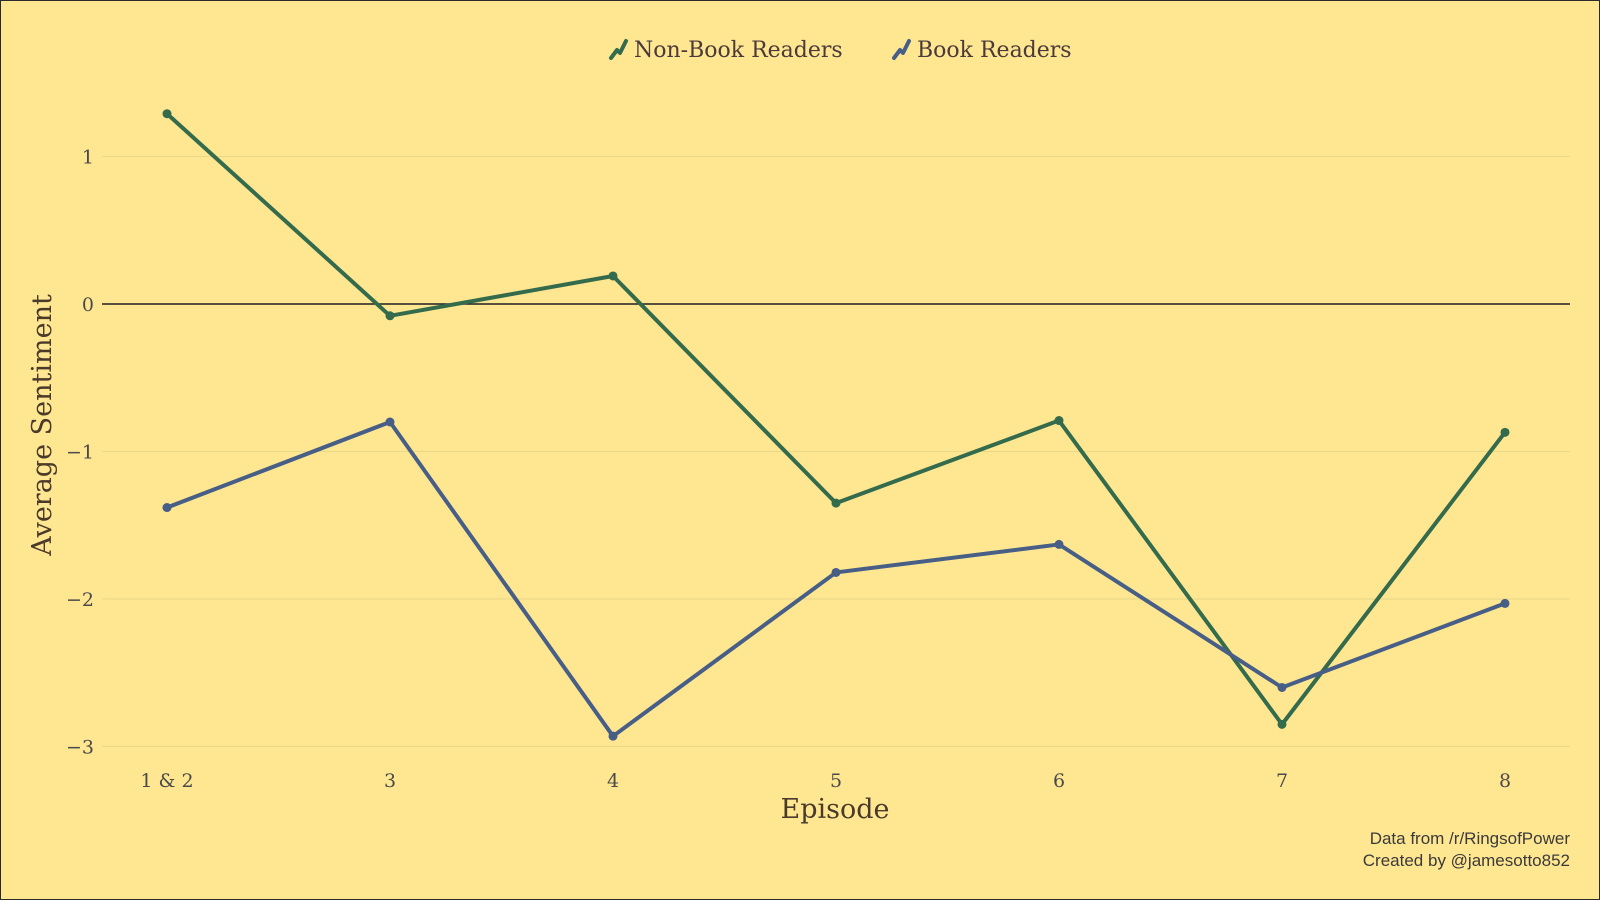 Image resolution: width=1600 pixels, height=900 pixels. What do you see at coordinates (836, 781) in the screenshot?
I see `x-tick-label: 5` at bounding box center [836, 781].